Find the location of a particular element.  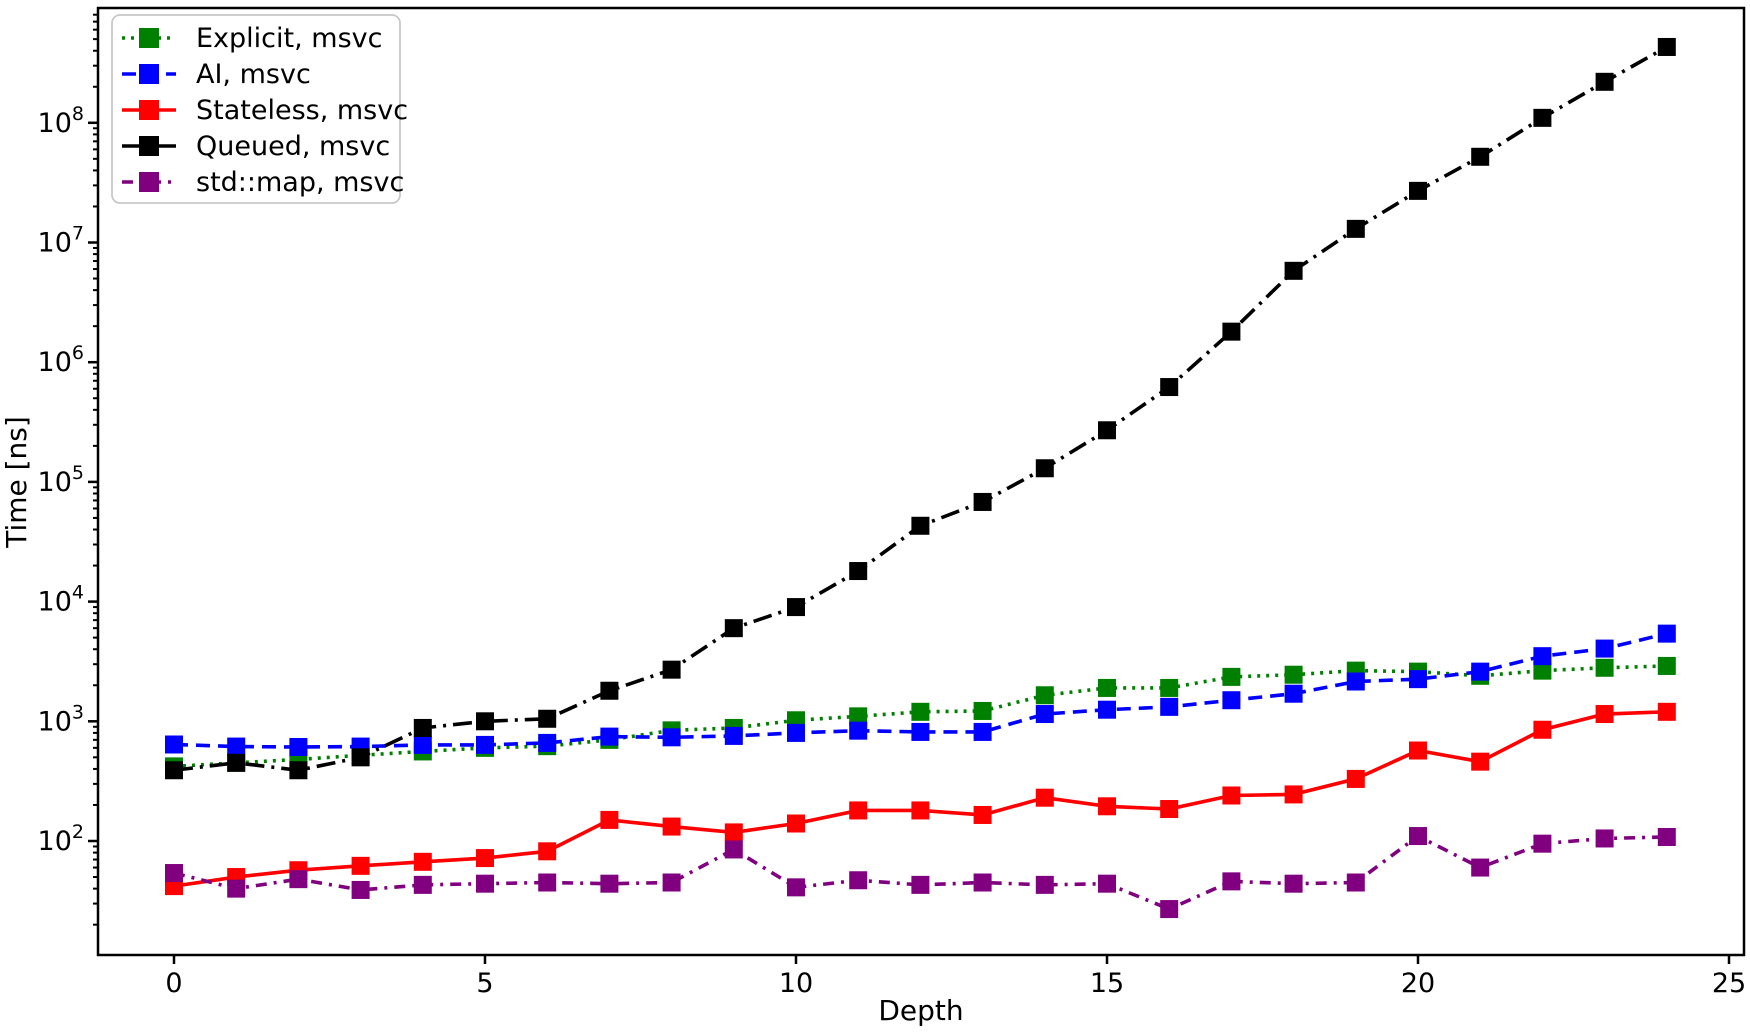

legend-item-ai-msvc: AI, msvc is located at coordinates (216, 74).